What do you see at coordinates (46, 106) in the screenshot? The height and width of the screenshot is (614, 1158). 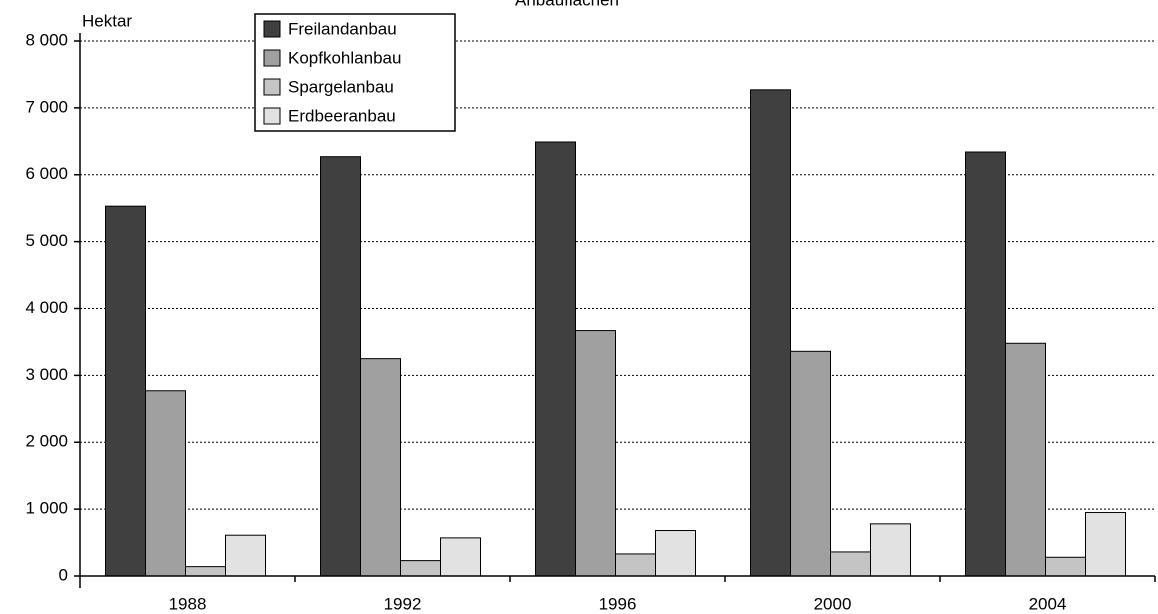 I see `y-tick-label: 7 000` at bounding box center [46, 106].